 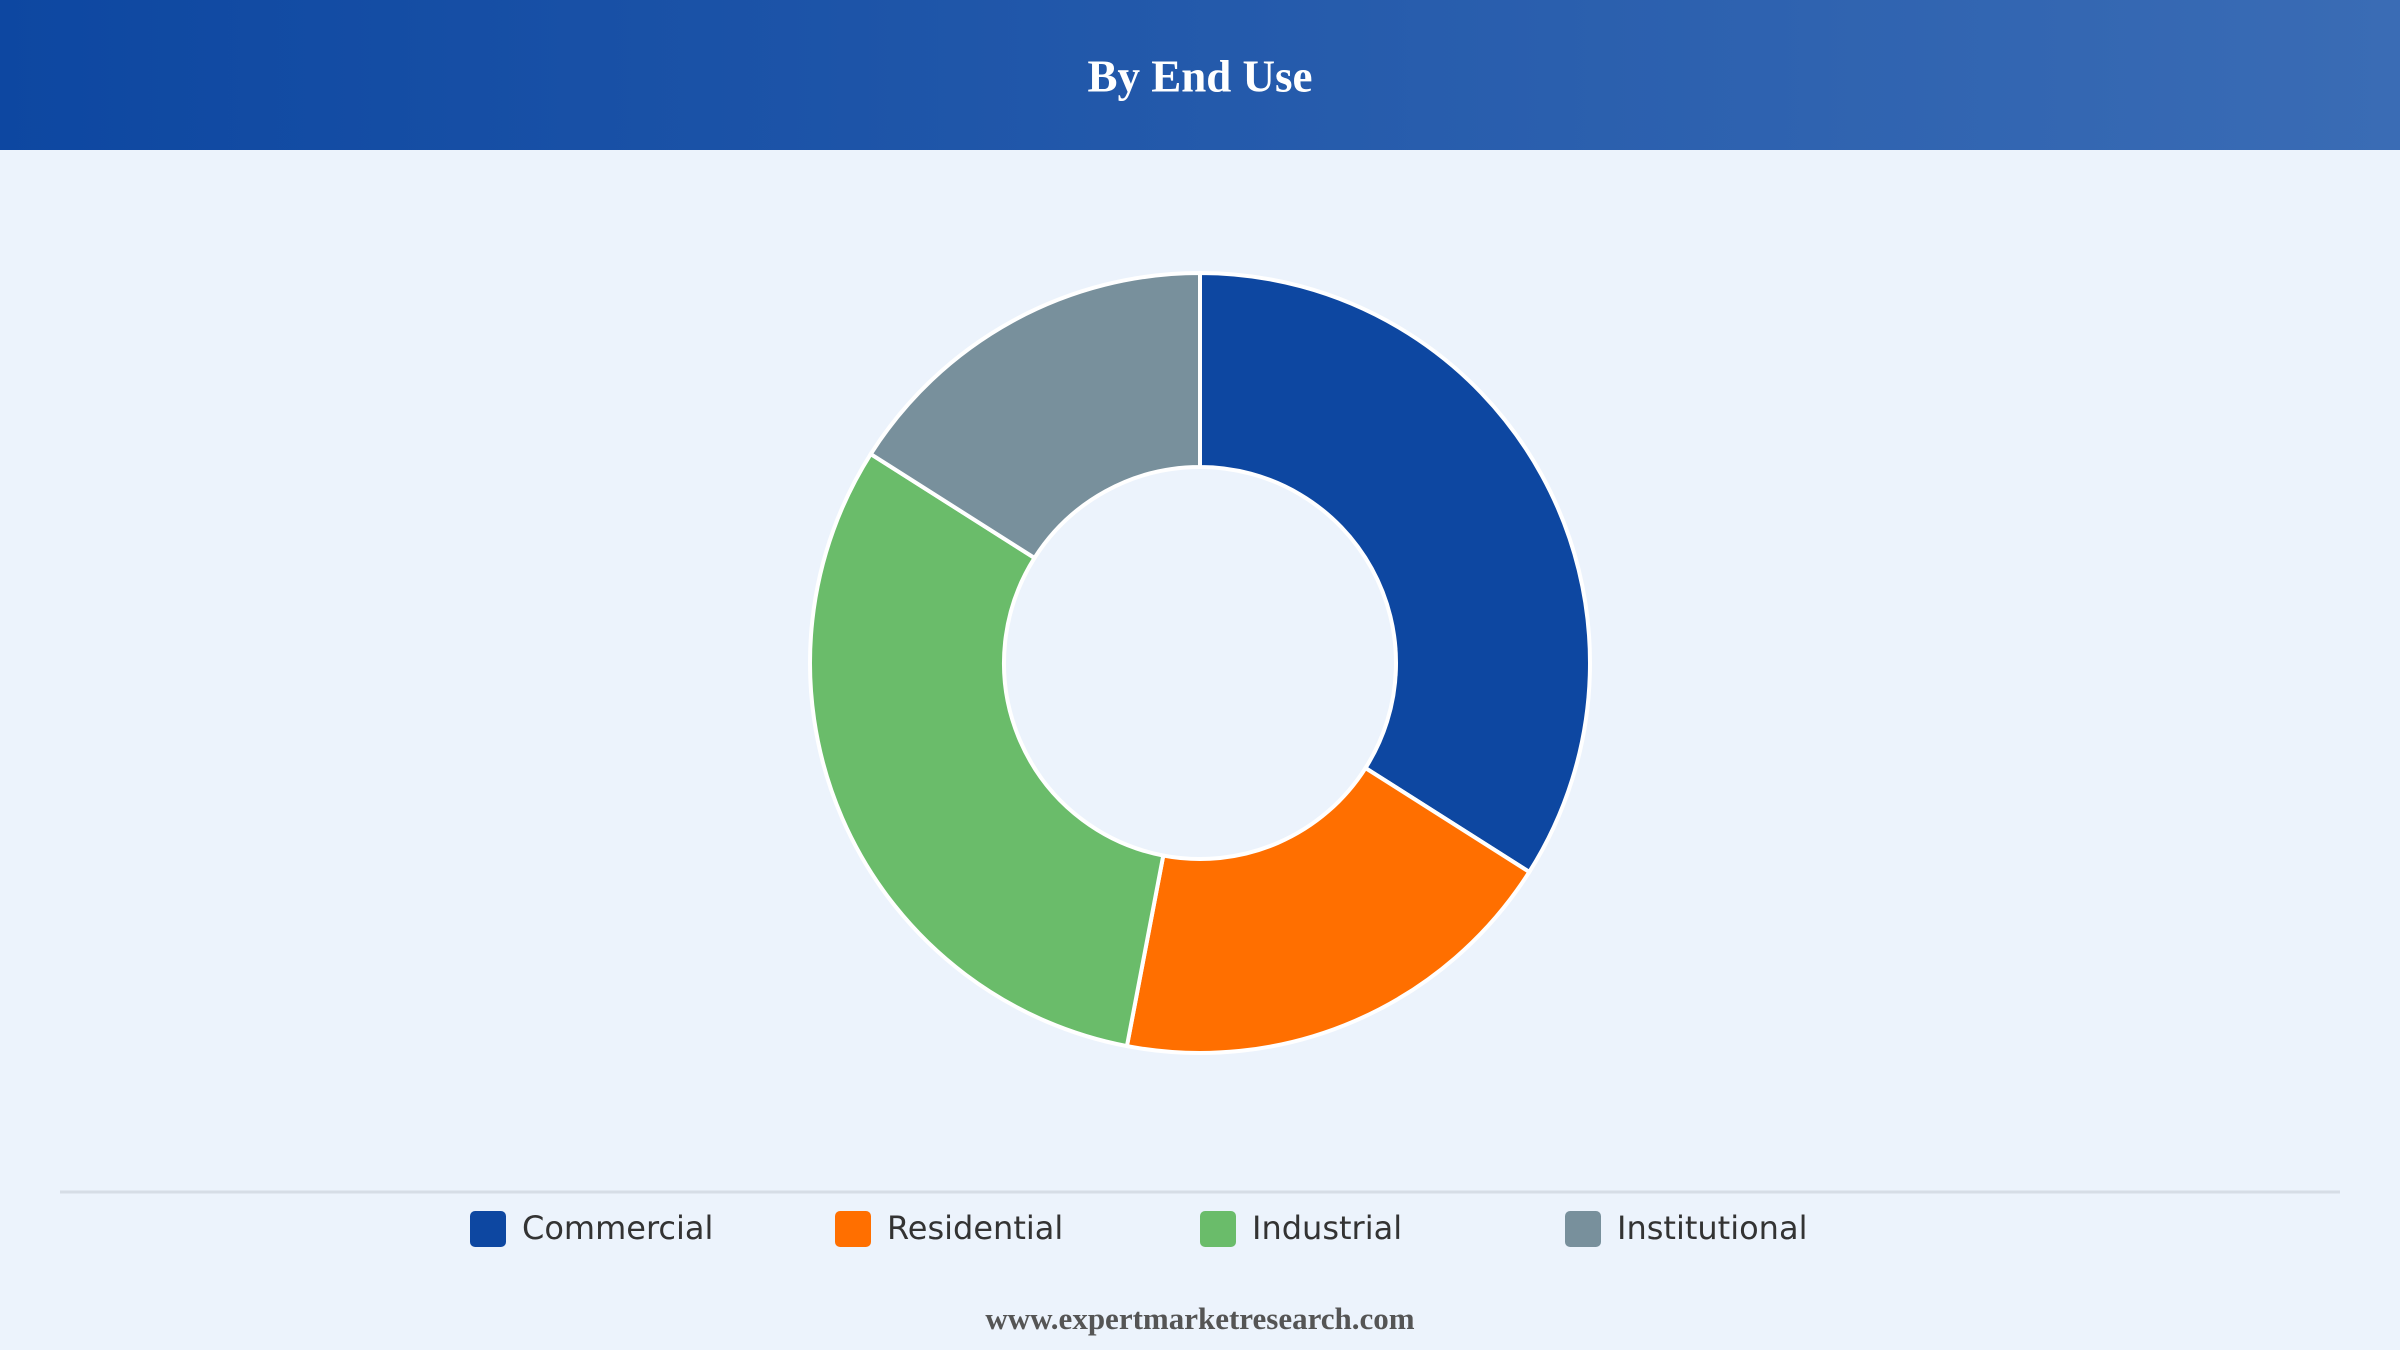 What do you see at coordinates (1327, 1228) in the screenshot?
I see `legend-label: Industrial` at bounding box center [1327, 1228].